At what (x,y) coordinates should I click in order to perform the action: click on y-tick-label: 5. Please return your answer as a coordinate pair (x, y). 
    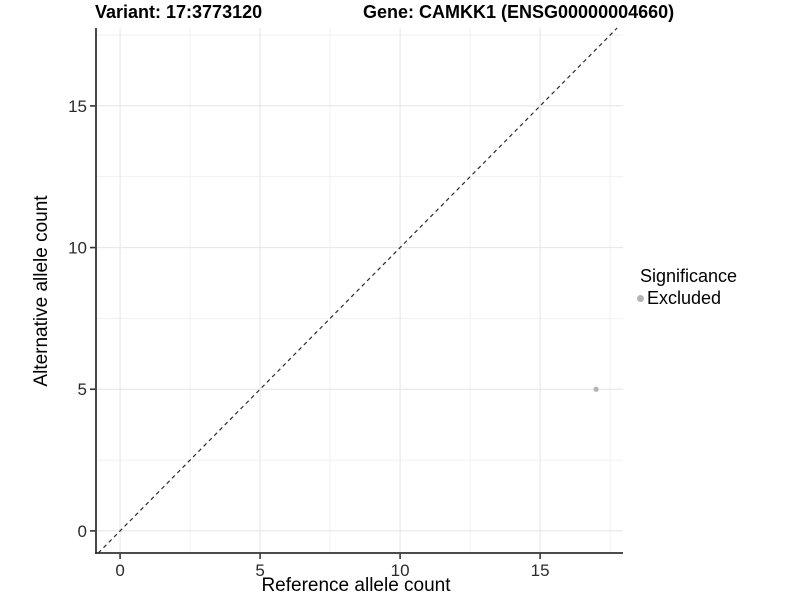
    Looking at the image, I should click on (82, 389).